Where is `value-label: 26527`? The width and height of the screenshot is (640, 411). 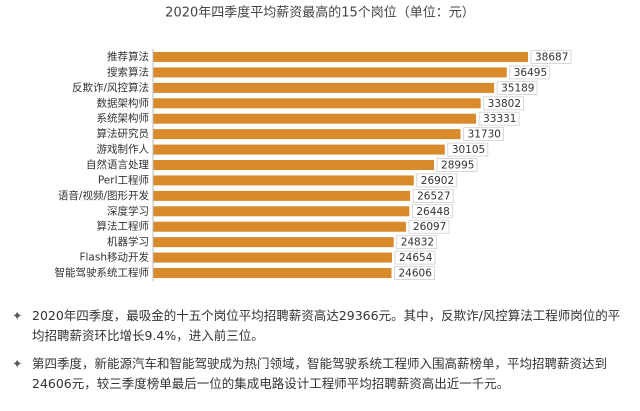
value-label: 26527 is located at coordinates (433, 196).